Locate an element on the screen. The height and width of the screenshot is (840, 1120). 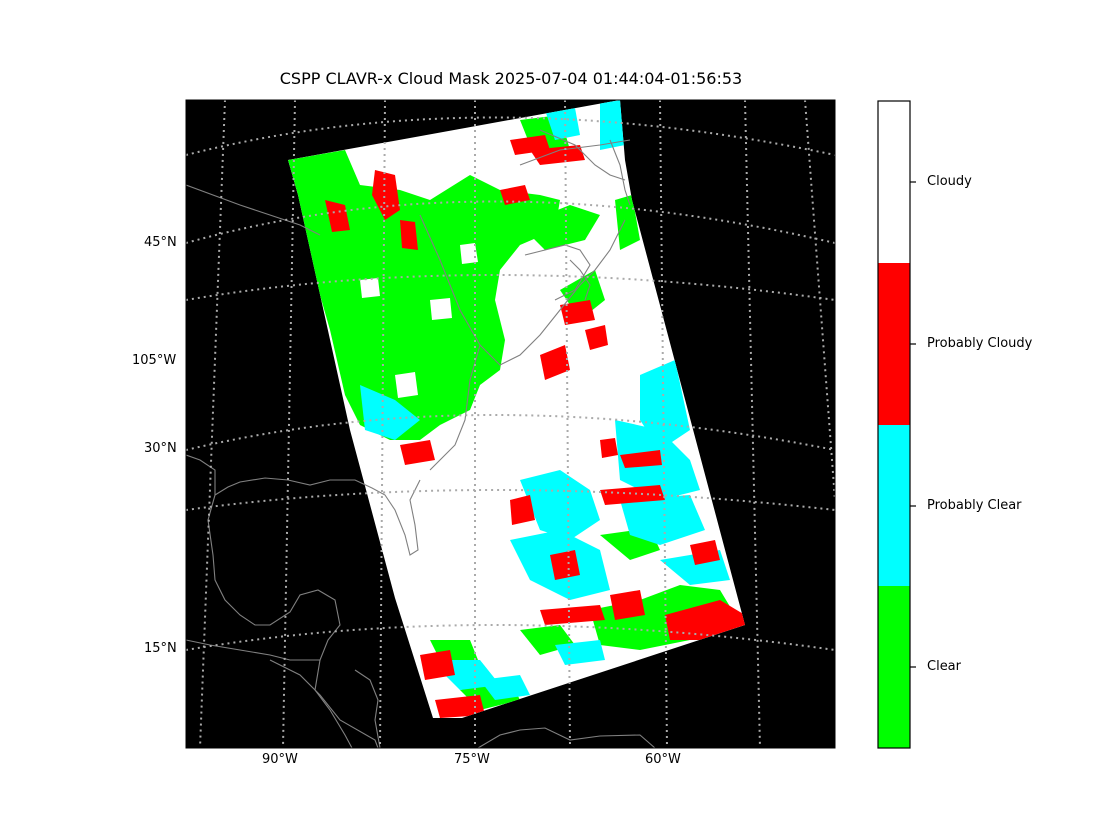
lon-label-105w: 105°W is located at coordinates (154, 360).